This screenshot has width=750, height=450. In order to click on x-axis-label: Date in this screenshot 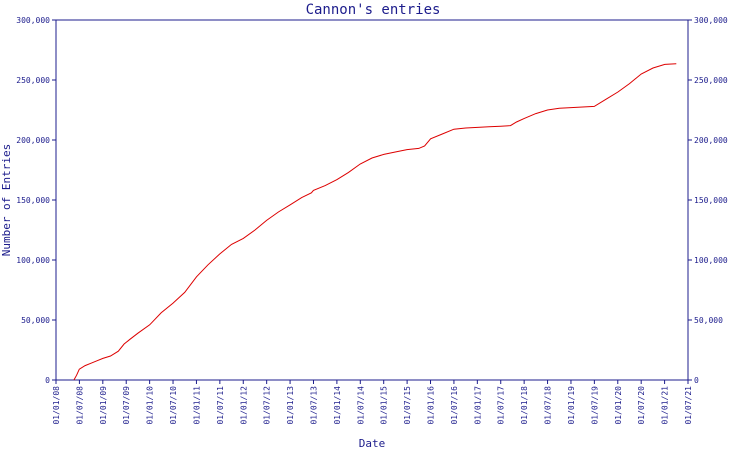, I will do `click(372, 443)`.